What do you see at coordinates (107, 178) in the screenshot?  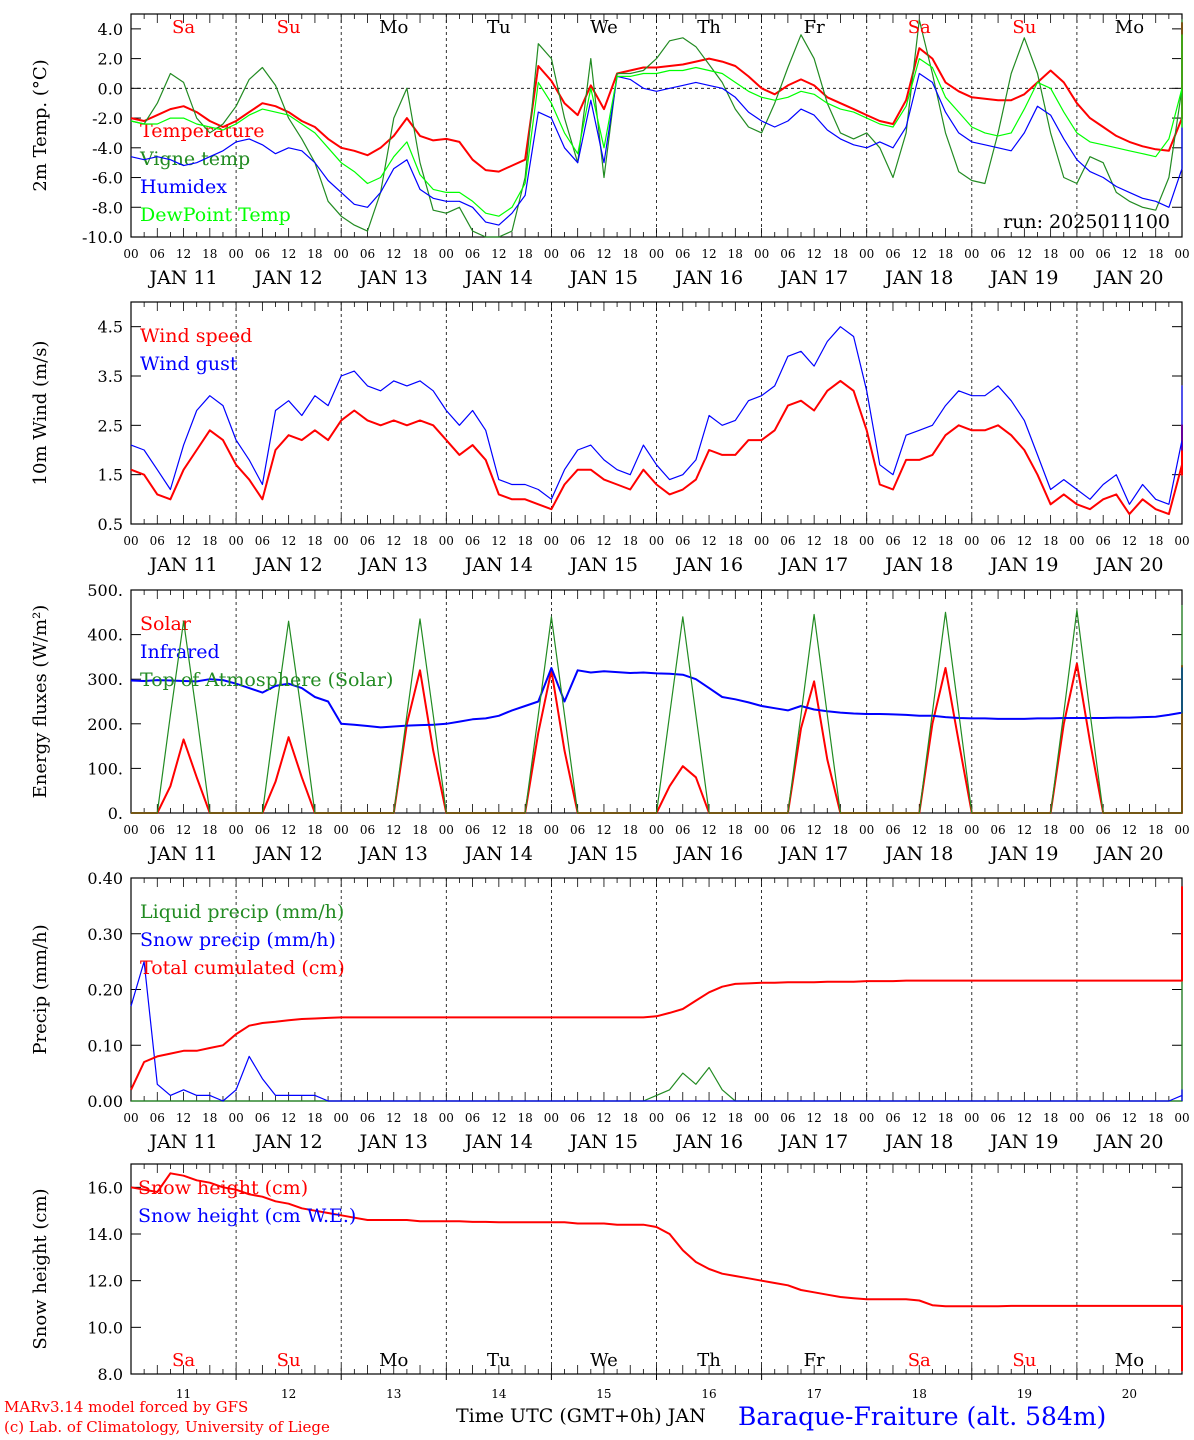 I see `y-tick-label: -6.0` at bounding box center [107, 178].